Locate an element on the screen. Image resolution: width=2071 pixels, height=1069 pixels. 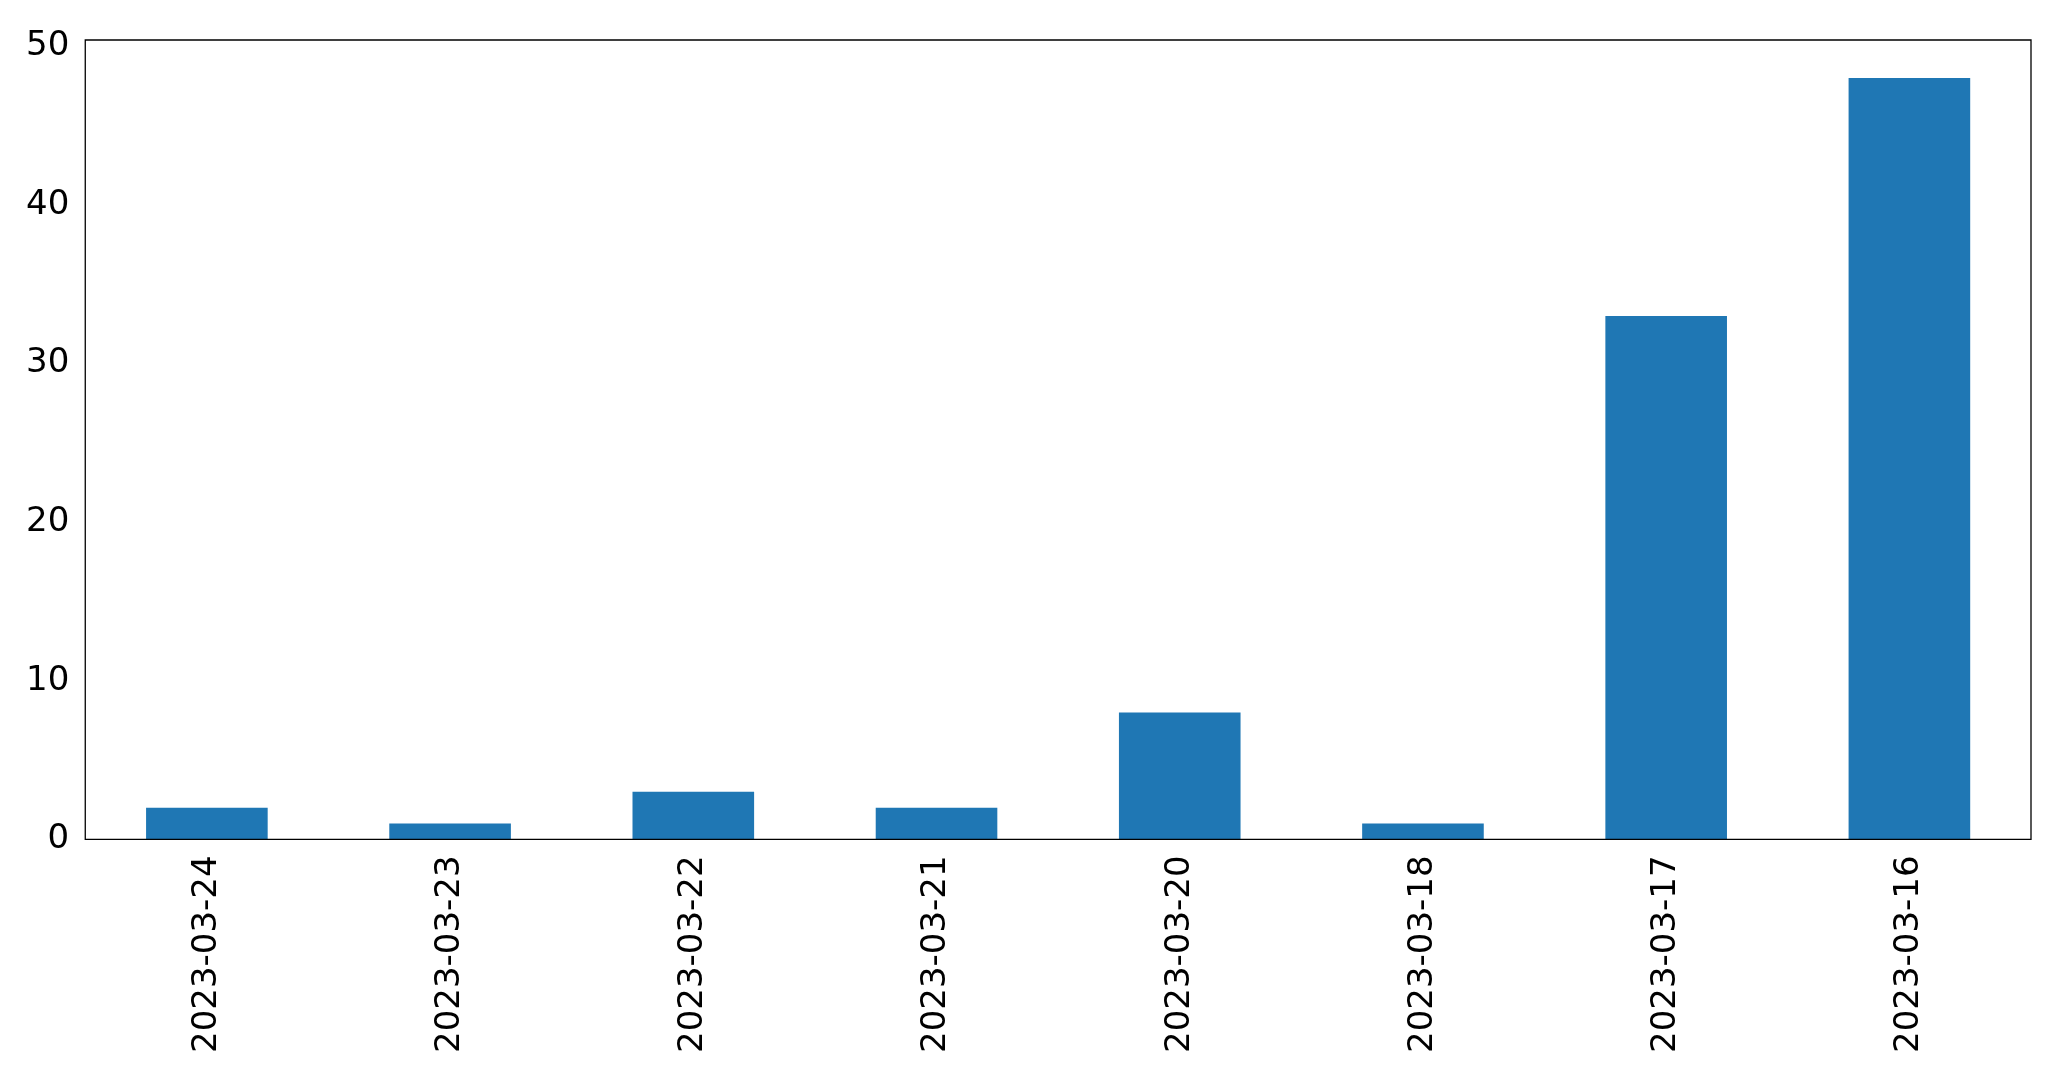
x-tick-label: 2023-03-16 is located at coordinates (1906, 954).